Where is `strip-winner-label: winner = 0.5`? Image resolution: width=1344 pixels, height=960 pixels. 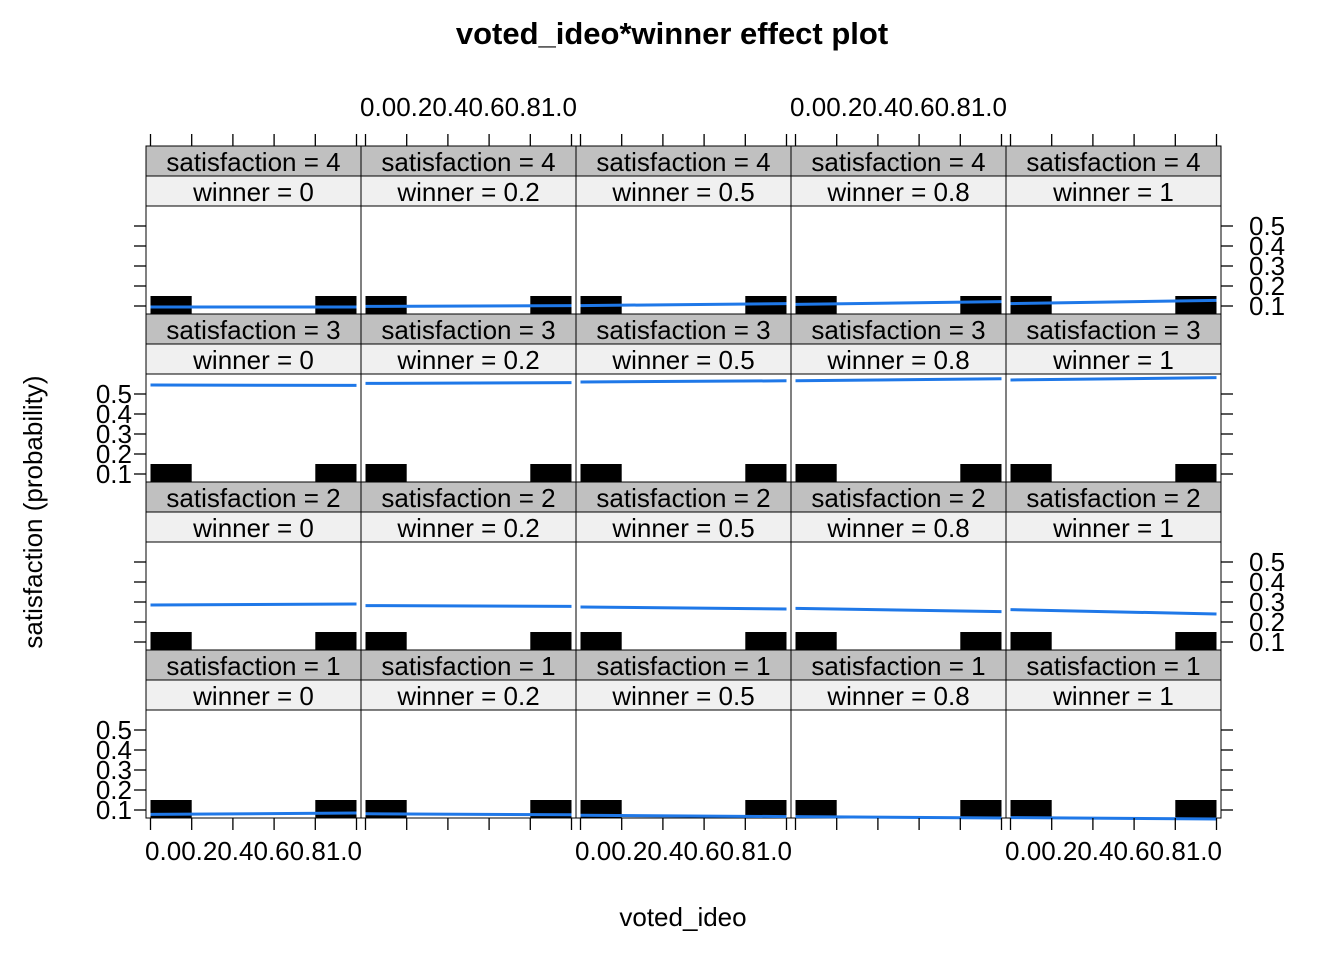
strip-winner-label: winner = 0.5 is located at coordinates (682, 360).